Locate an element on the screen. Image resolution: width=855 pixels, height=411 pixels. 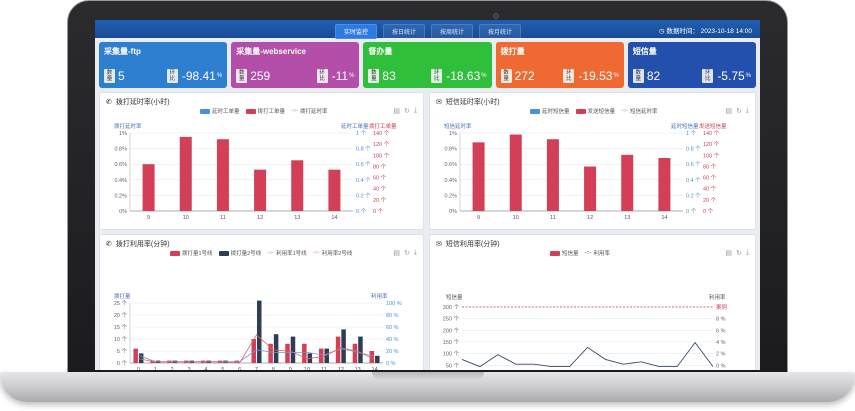
legend-label: 拨打量2号线 is located at coordinates (246, 254).